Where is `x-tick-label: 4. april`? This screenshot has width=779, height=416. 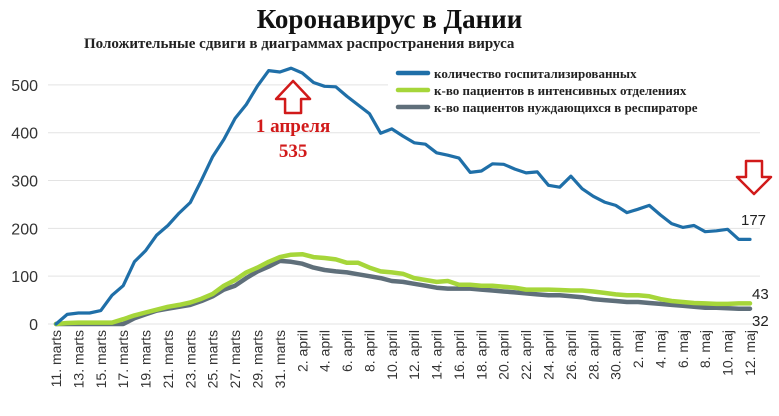
x-tick-label: 4. april is located at coordinates (325, 351).